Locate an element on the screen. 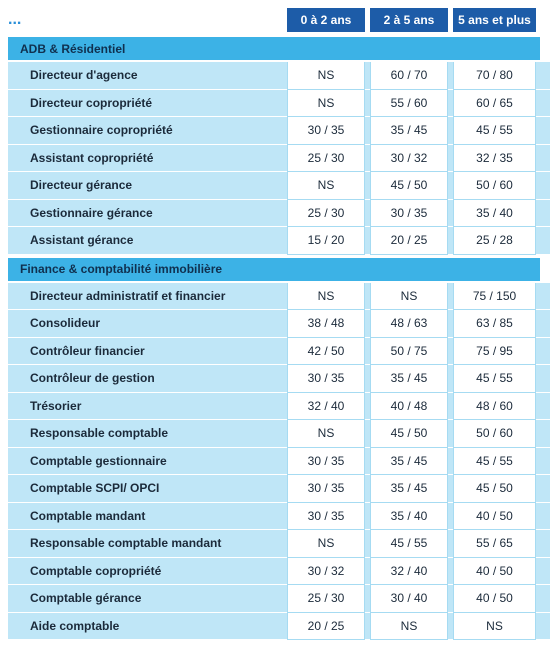 The height and width of the screenshot is (648, 550). section-title: ADB & Résidentiel is located at coordinates (274, 48).